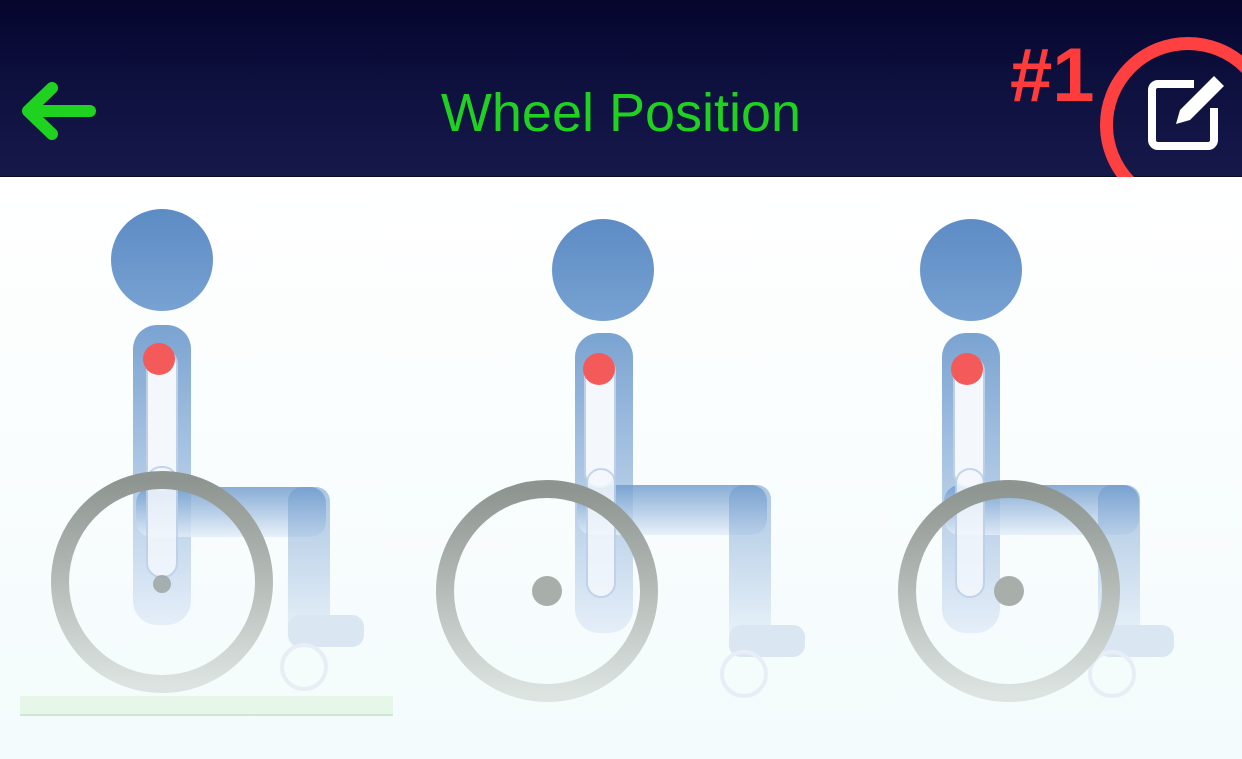 This screenshot has height=759, width=1242. I want to click on arrow-left-icon, so click(59, 111).